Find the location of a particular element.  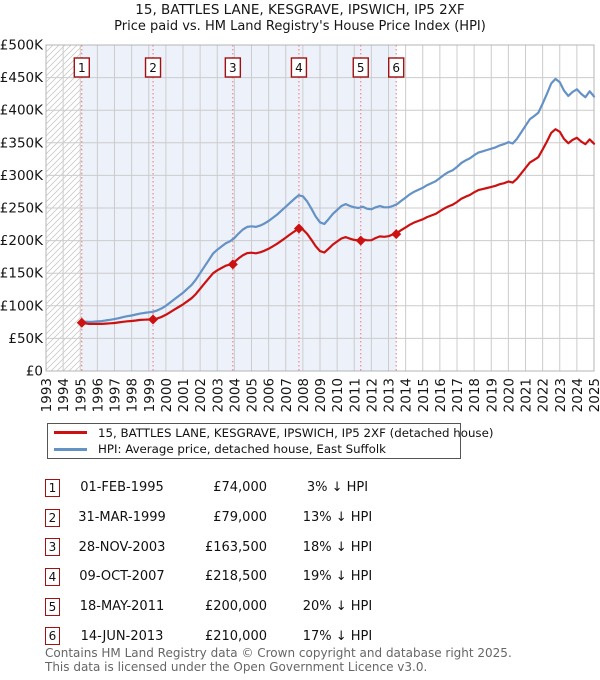

svg-text: £150K is located at coordinates (22, 274).